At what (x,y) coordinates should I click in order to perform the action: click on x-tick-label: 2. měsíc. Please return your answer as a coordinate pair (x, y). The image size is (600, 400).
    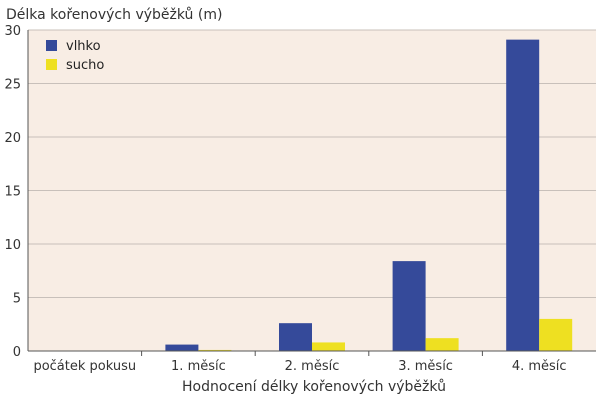
    Looking at the image, I should click on (312, 366).